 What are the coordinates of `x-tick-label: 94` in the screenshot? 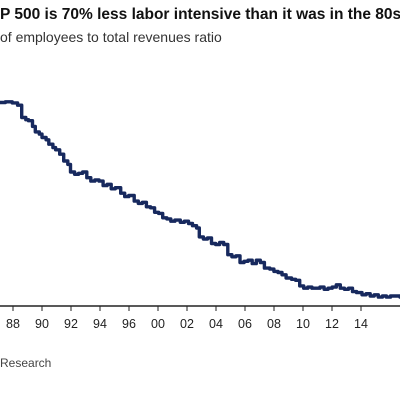 It's located at (100, 324).